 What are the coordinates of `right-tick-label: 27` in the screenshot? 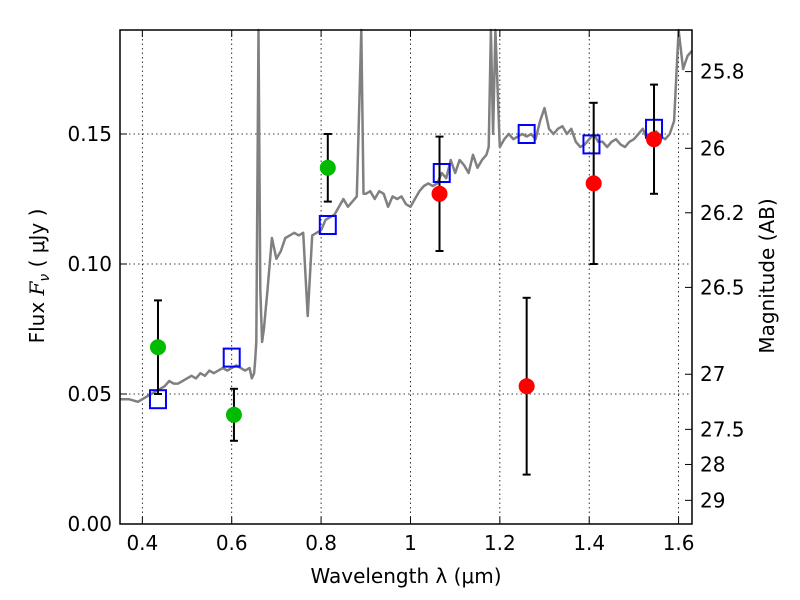 It's located at (712, 374).